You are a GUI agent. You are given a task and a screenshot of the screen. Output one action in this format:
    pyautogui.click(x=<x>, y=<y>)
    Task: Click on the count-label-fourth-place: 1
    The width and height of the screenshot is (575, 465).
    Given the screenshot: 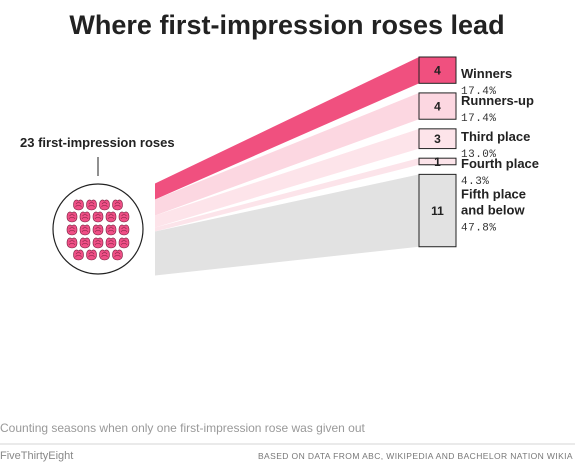 What is the action you would take?
    pyautogui.click(x=437, y=162)
    